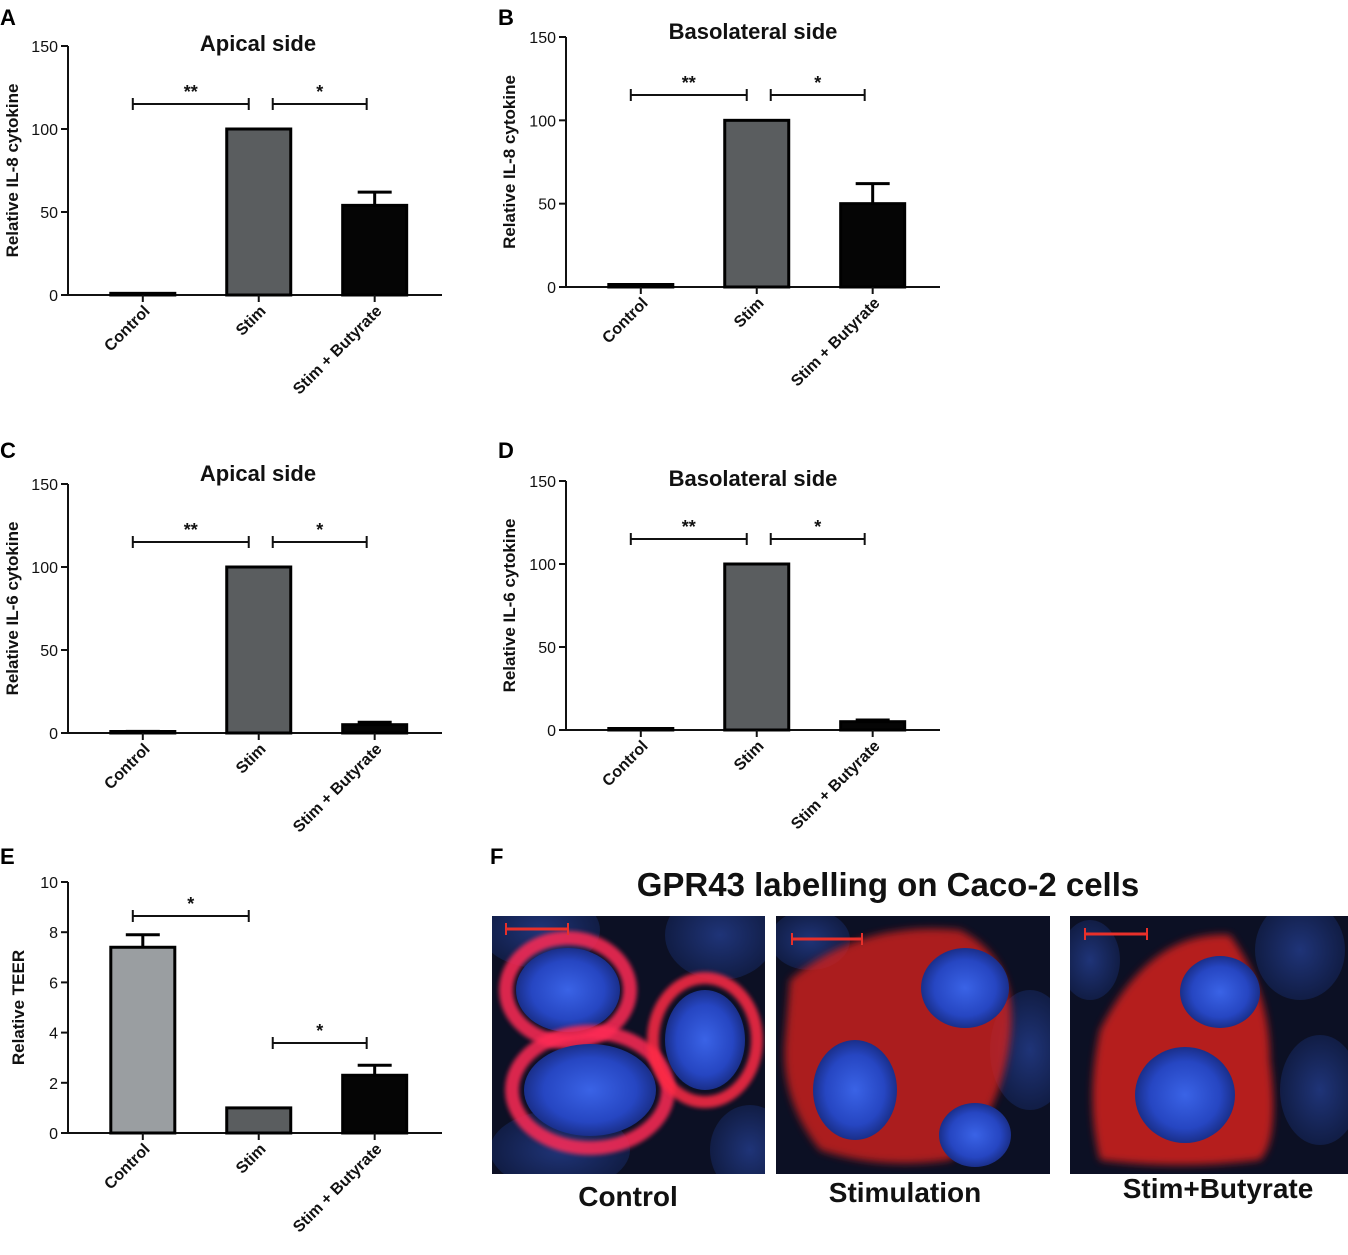  I want to click on panel-letter-e: E, so click(7, 856).